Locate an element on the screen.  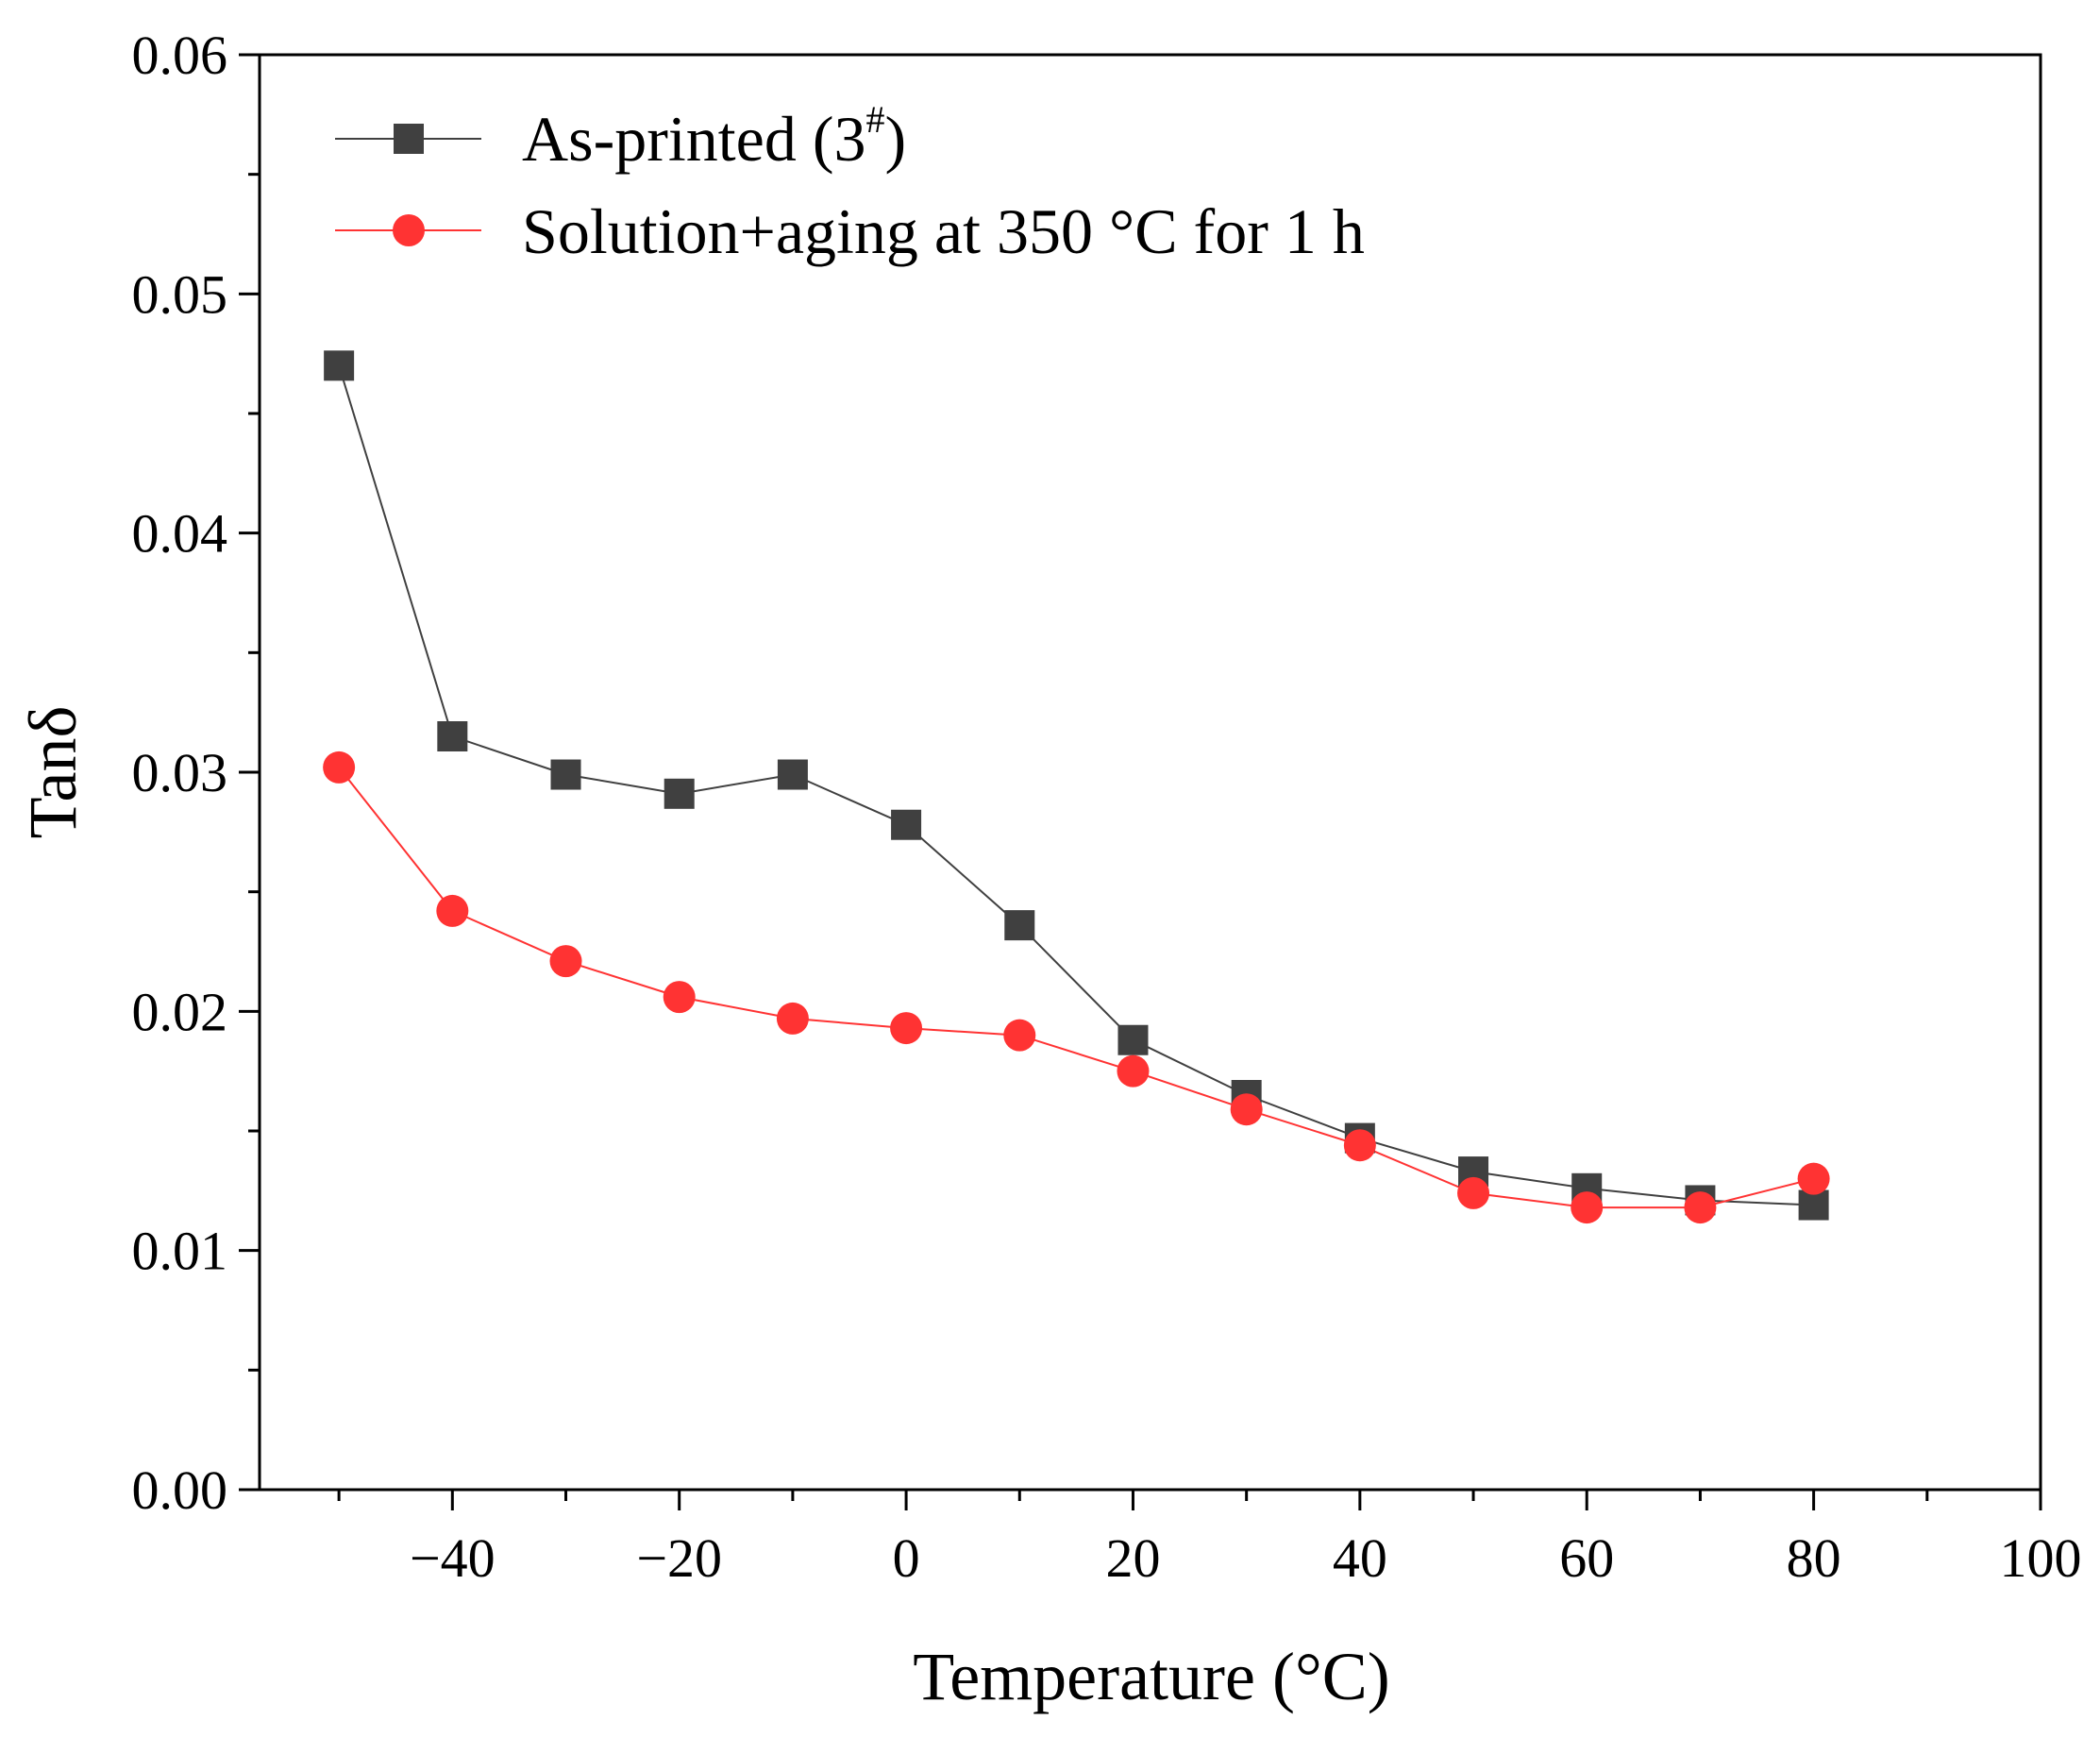
y-tick-label: 0.04 is located at coordinates (180, 534).